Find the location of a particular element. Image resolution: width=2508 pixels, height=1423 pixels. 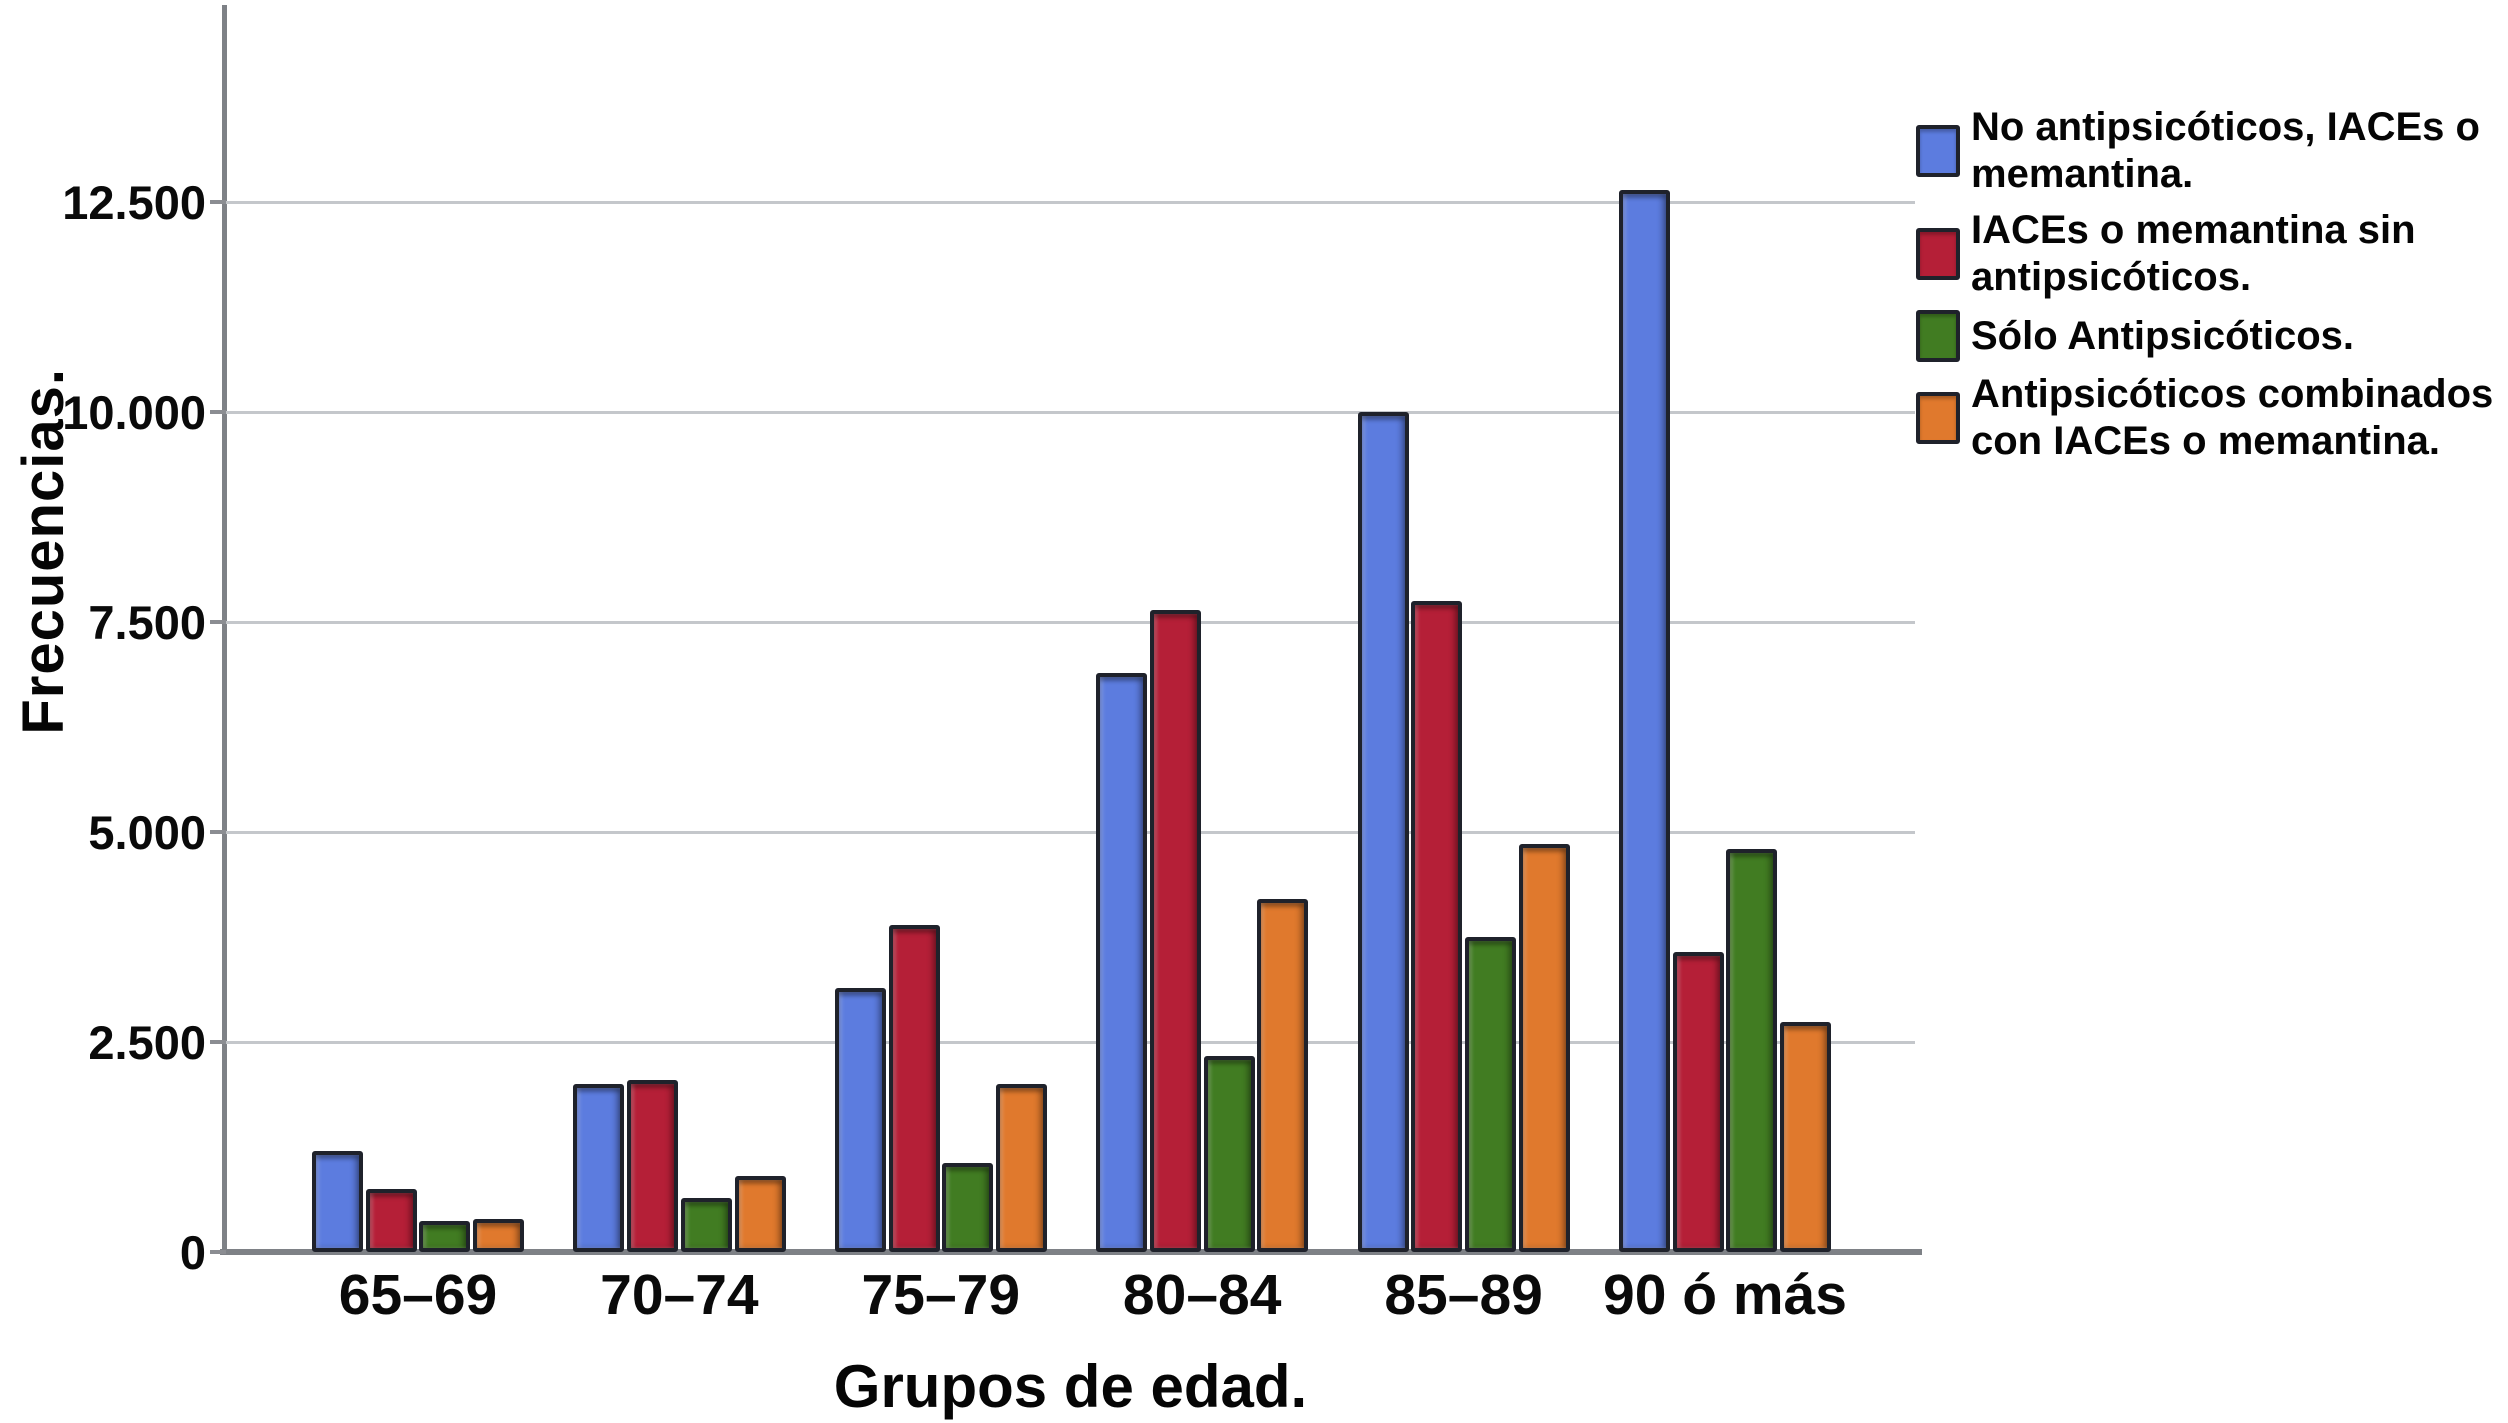

bar-series1-65–69 is located at coordinates (337, 1201).